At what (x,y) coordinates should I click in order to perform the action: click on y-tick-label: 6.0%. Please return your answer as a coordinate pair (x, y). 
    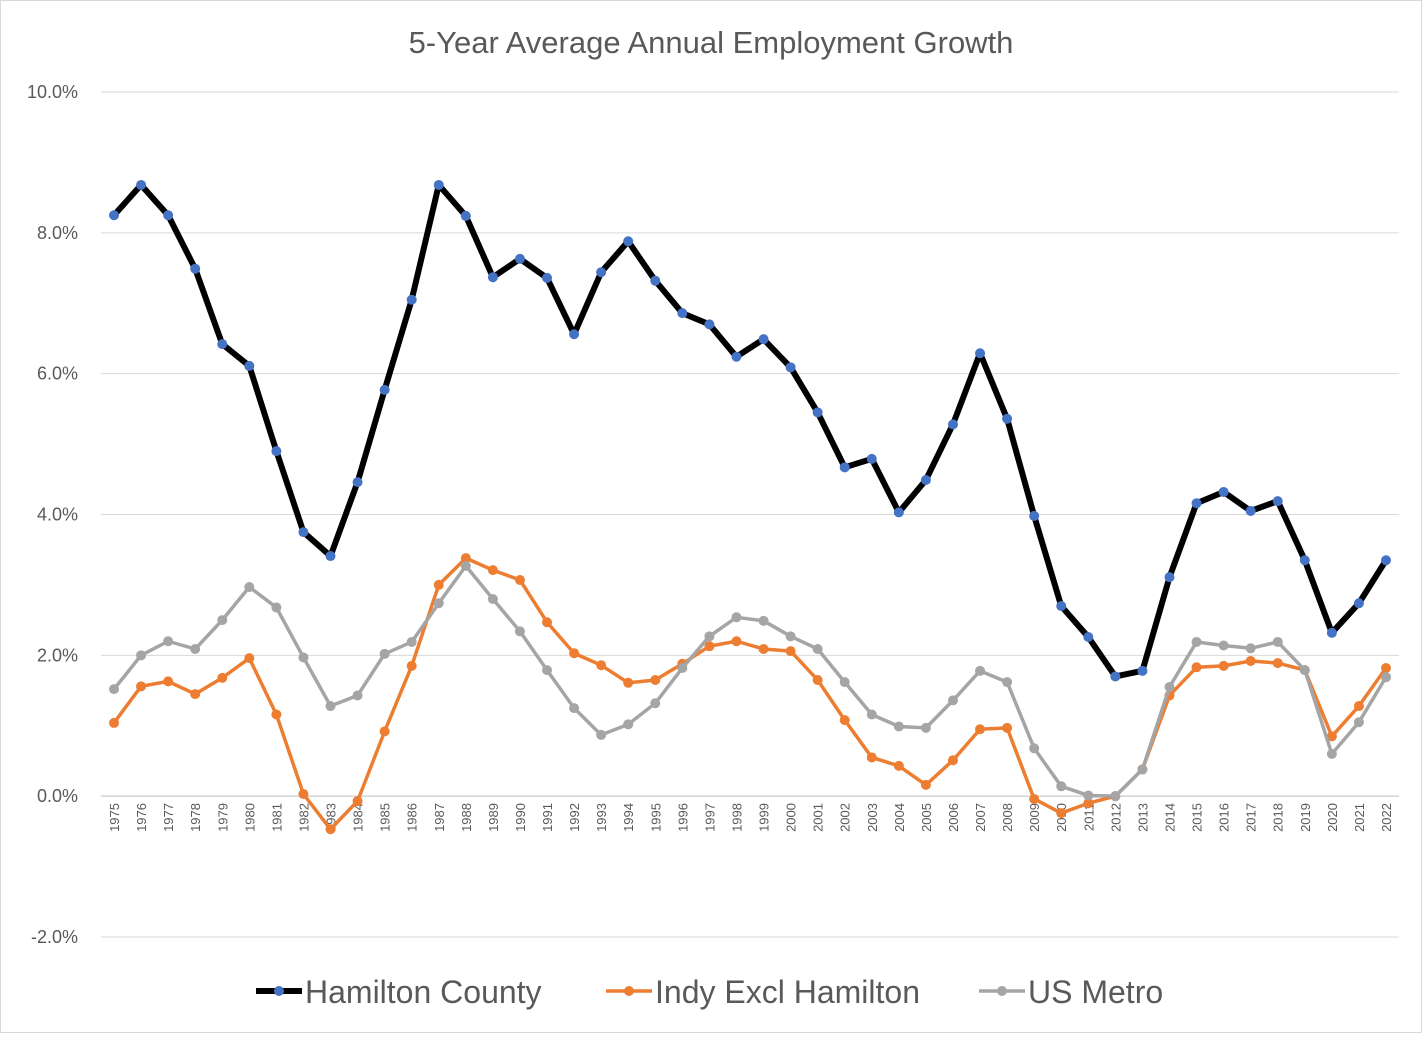
    Looking at the image, I should click on (57, 374).